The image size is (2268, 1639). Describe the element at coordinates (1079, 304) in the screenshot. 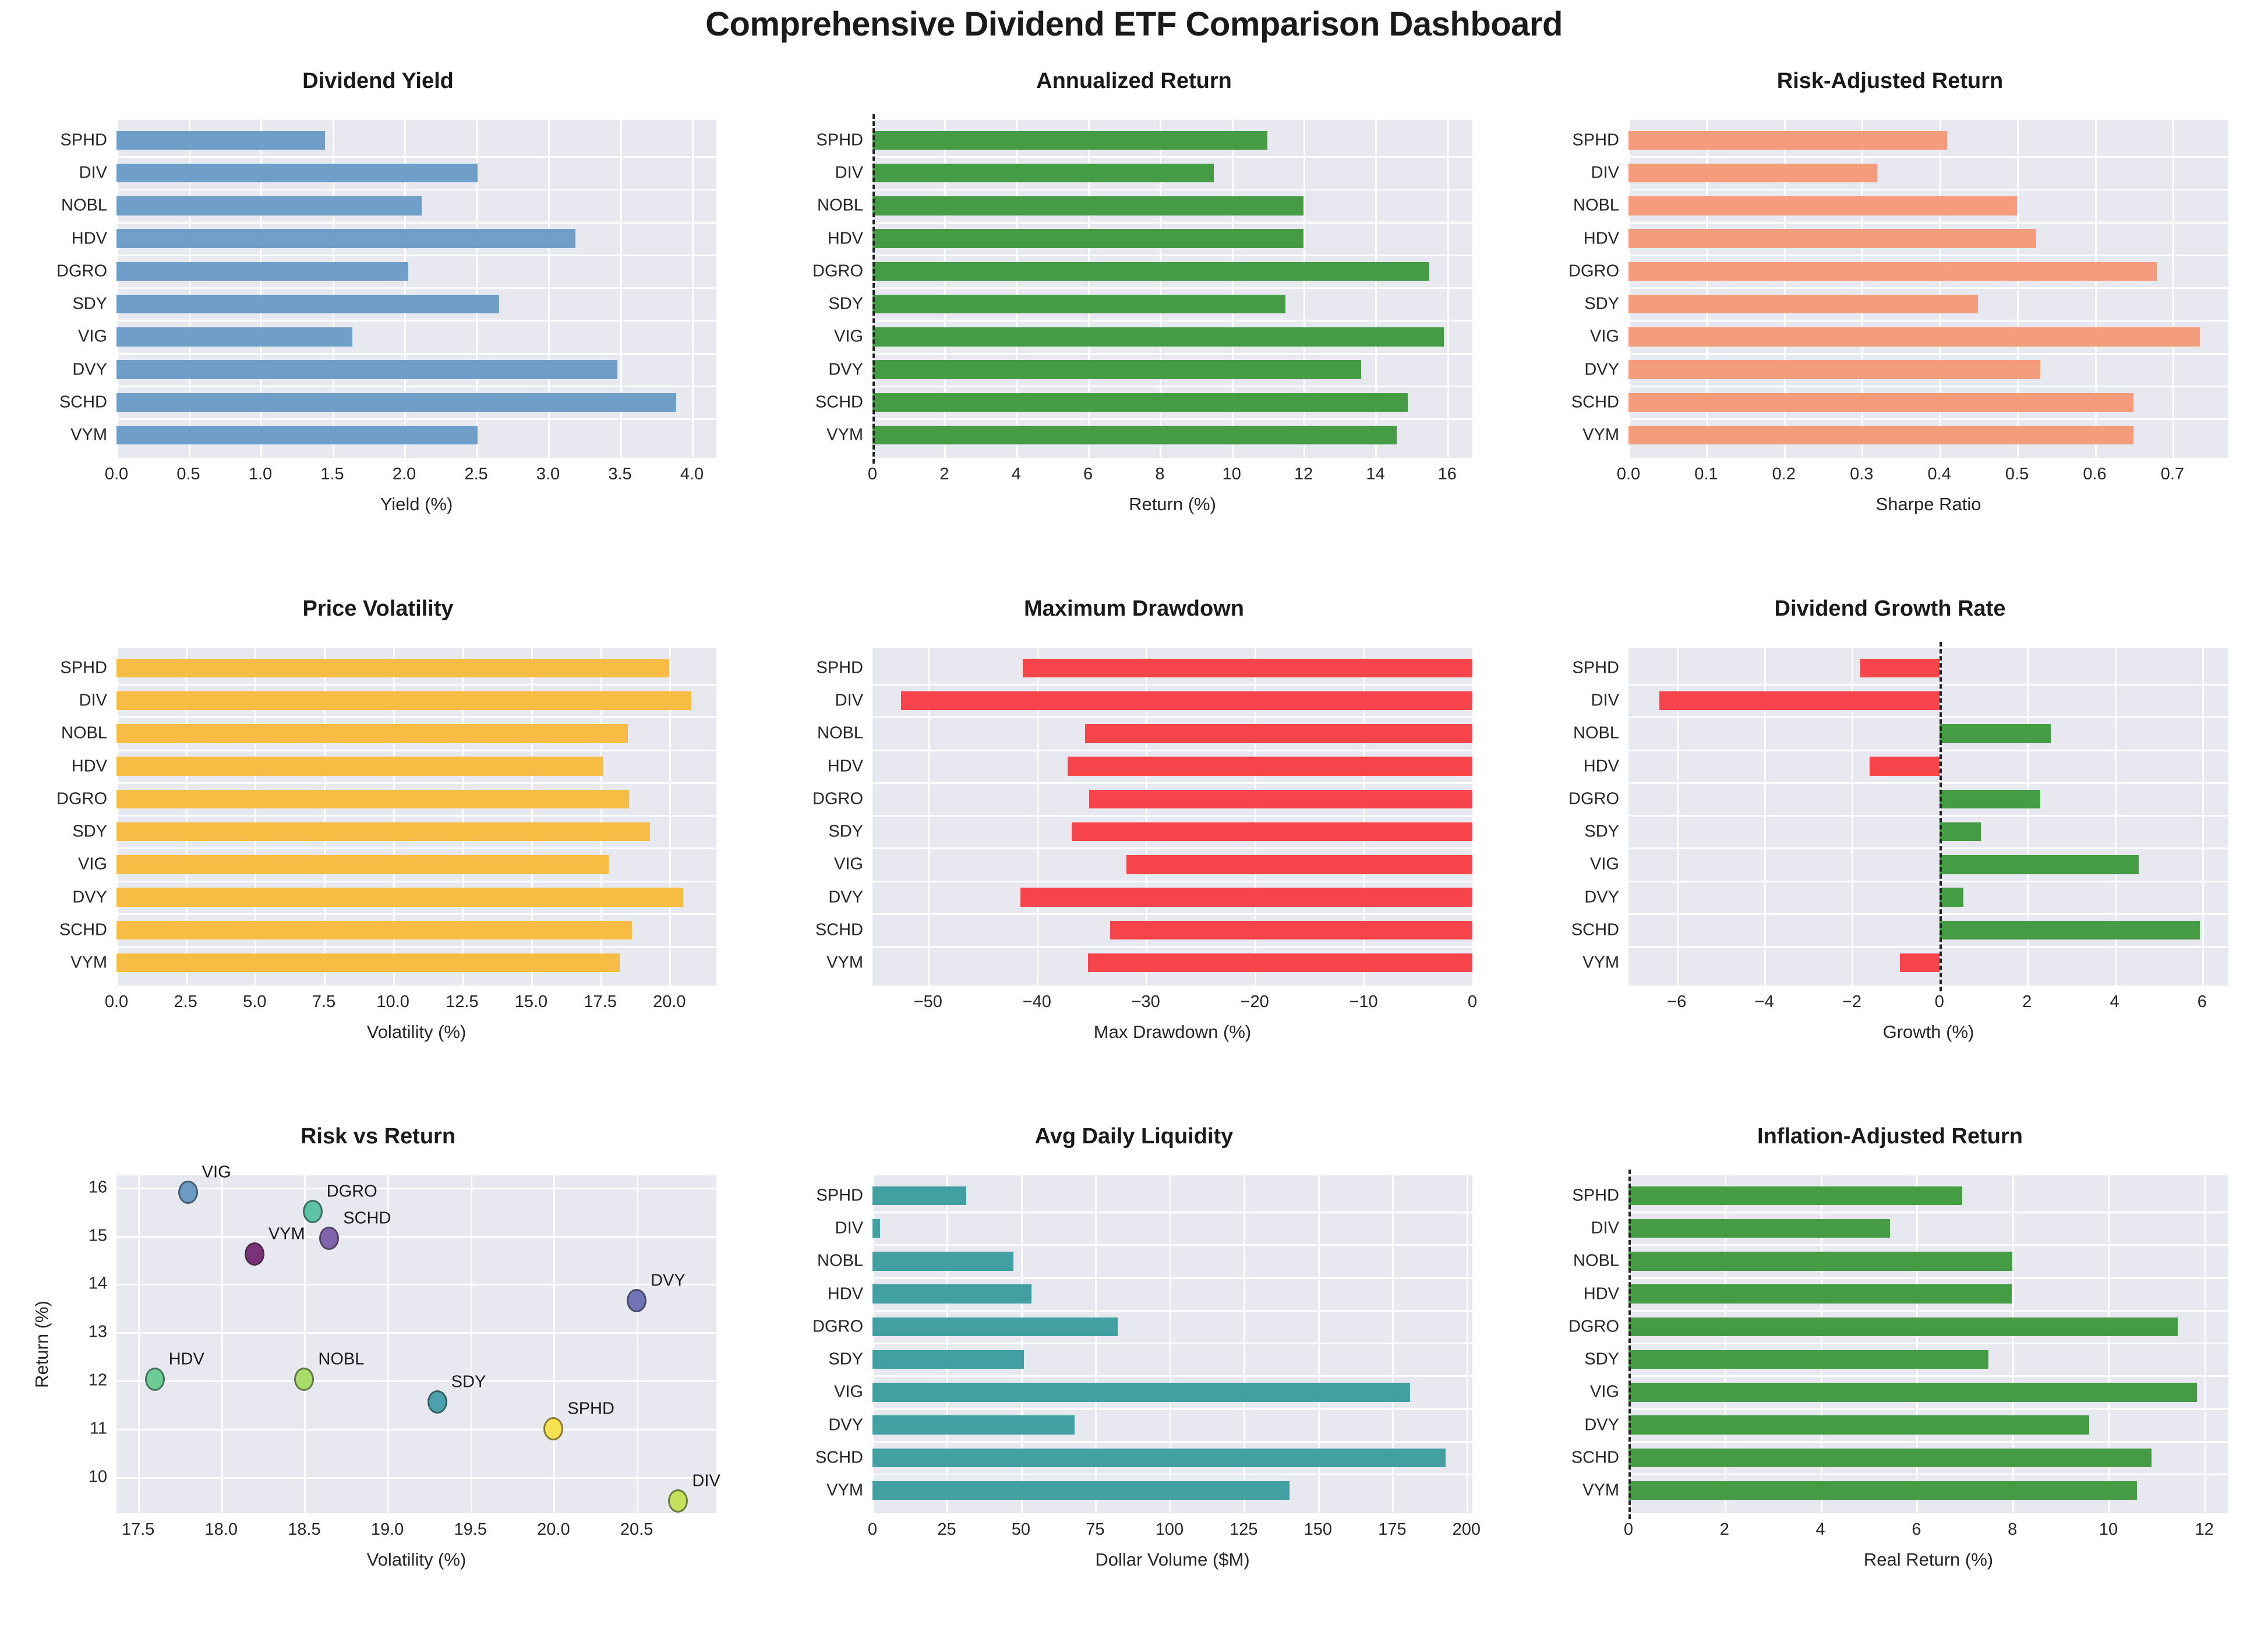

I see `bar-annualized-return-SDY` at that location.